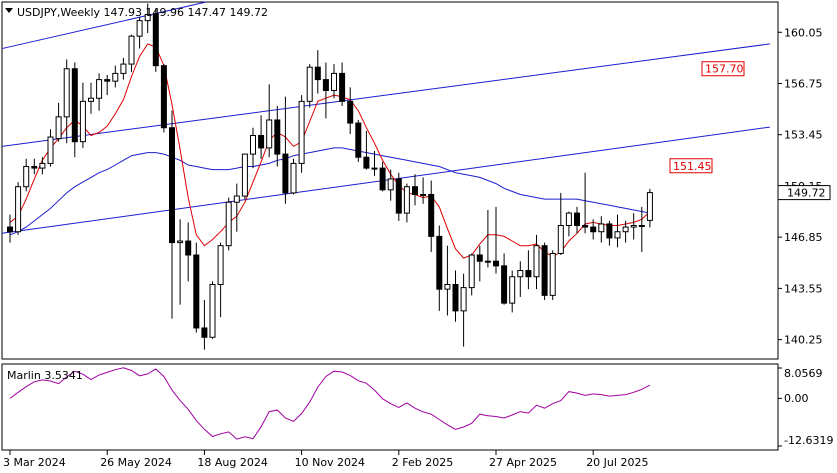 This screenshot has width=837, height=473. I want to click on current-price-box, so click(804, 193).